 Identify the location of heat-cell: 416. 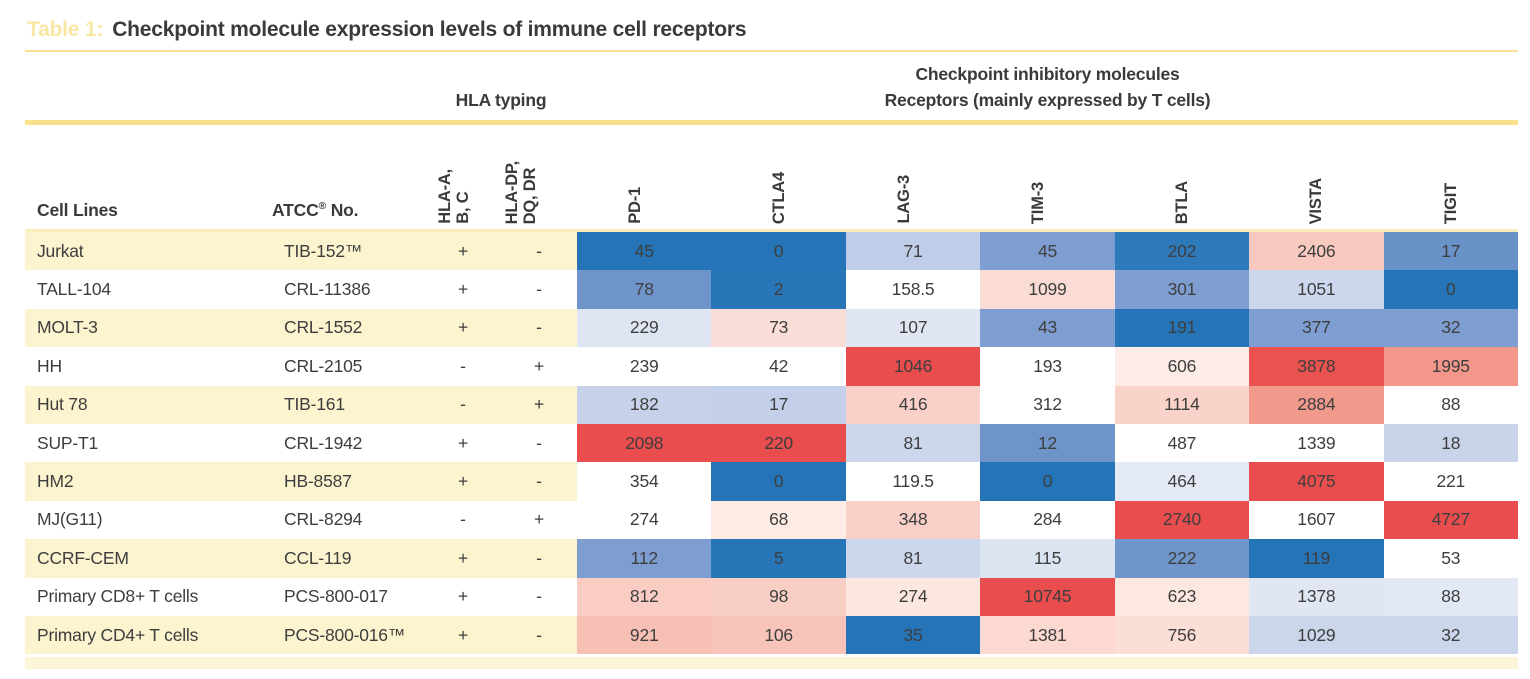
(913, 404).